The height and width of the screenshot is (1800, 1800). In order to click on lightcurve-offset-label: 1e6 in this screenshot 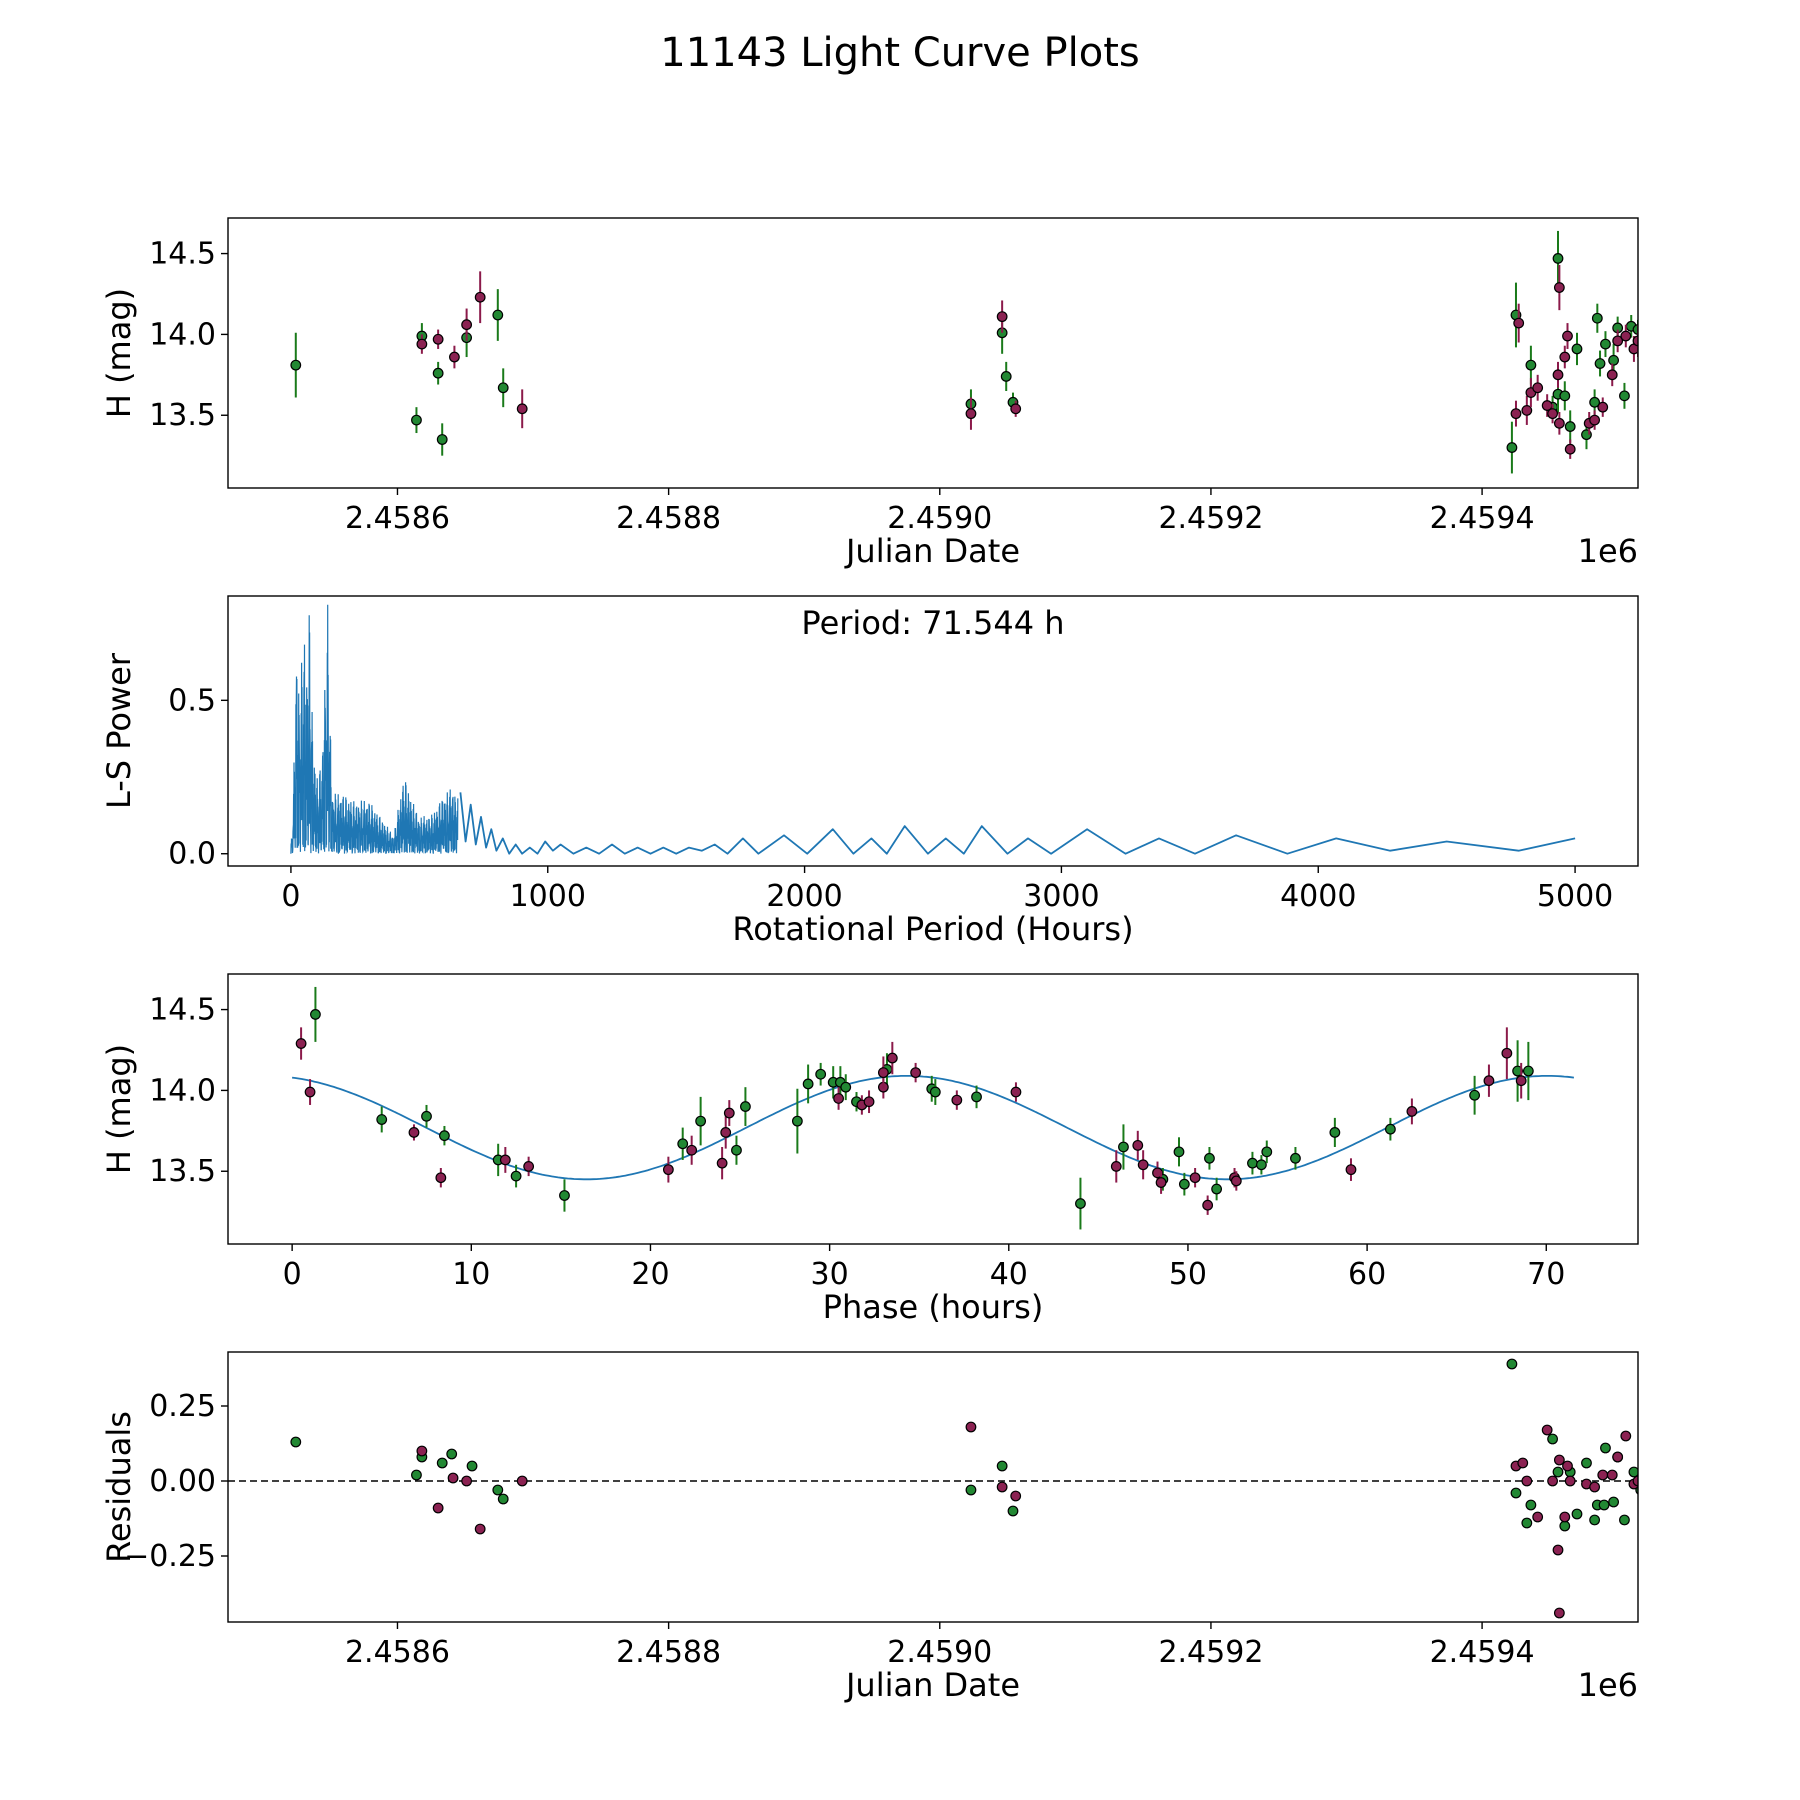, I will do `click(1608, 551)`.